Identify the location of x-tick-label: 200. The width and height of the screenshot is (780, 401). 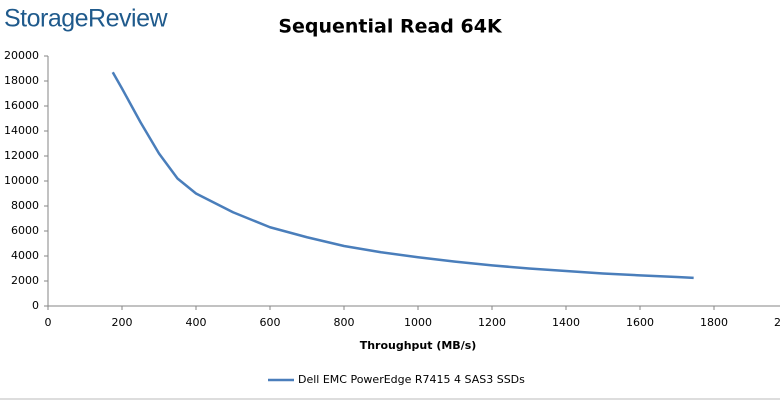
(122, 322).